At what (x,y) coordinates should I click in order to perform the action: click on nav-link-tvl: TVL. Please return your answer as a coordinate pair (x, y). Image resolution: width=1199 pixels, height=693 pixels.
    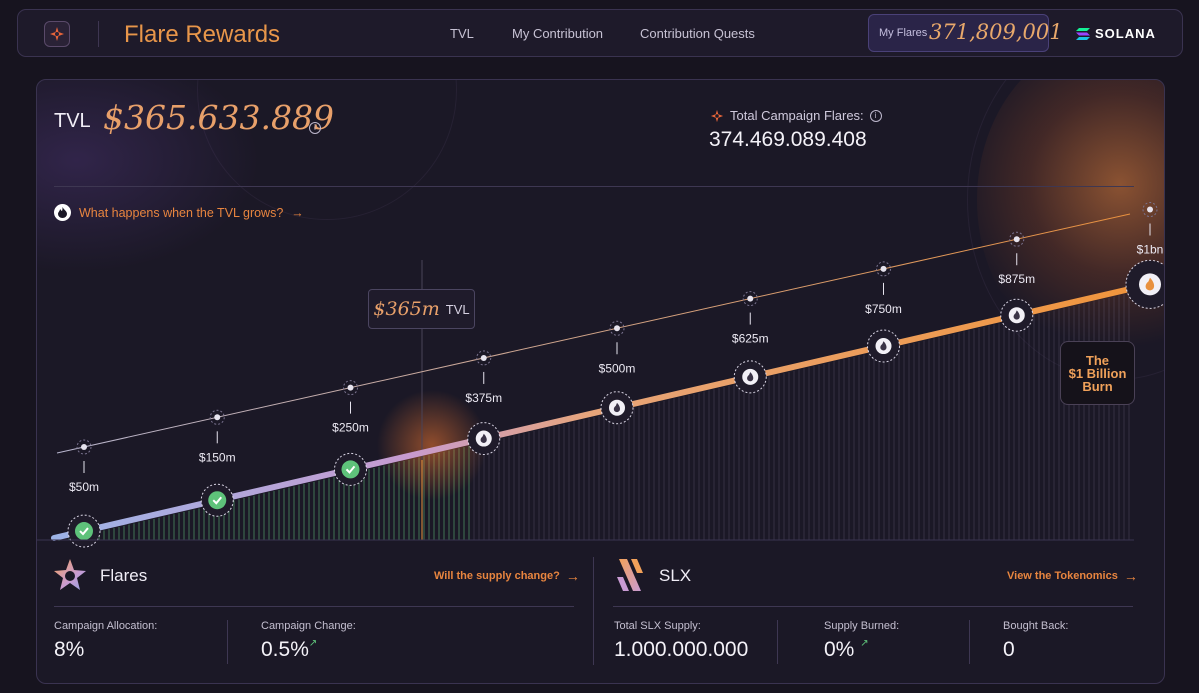
    Looking at the image, I should click on (462, 33).